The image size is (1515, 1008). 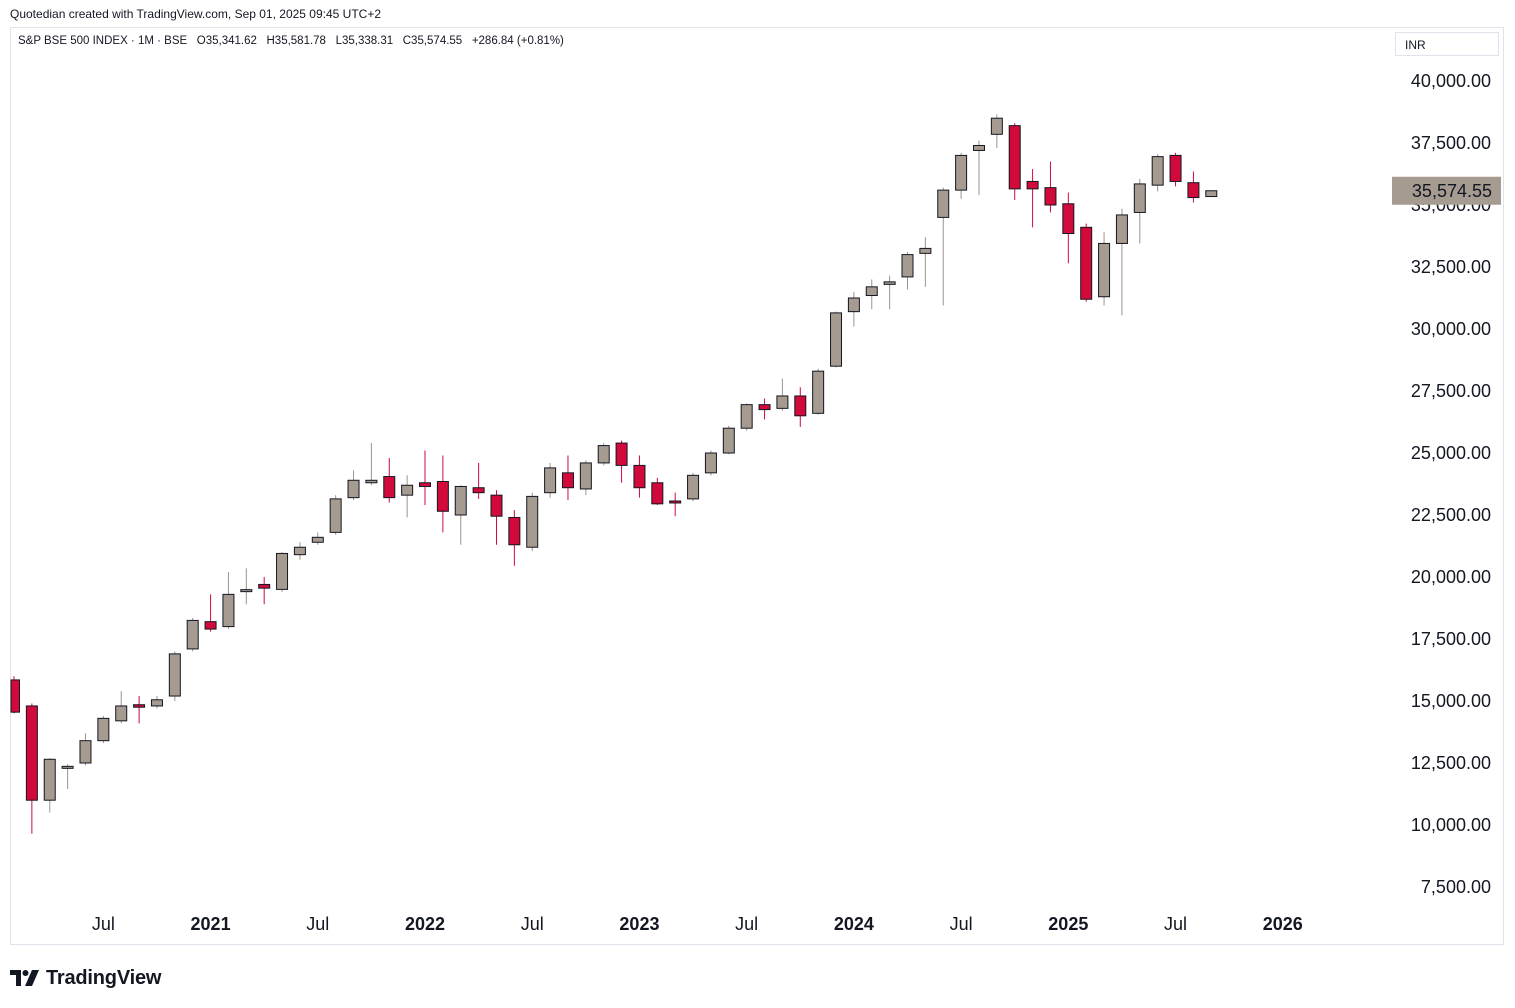 What do you see at coordinates (103, 924) in the screenshot?
I see `x-tick-label: Jul` at bounding box center [103, 924].